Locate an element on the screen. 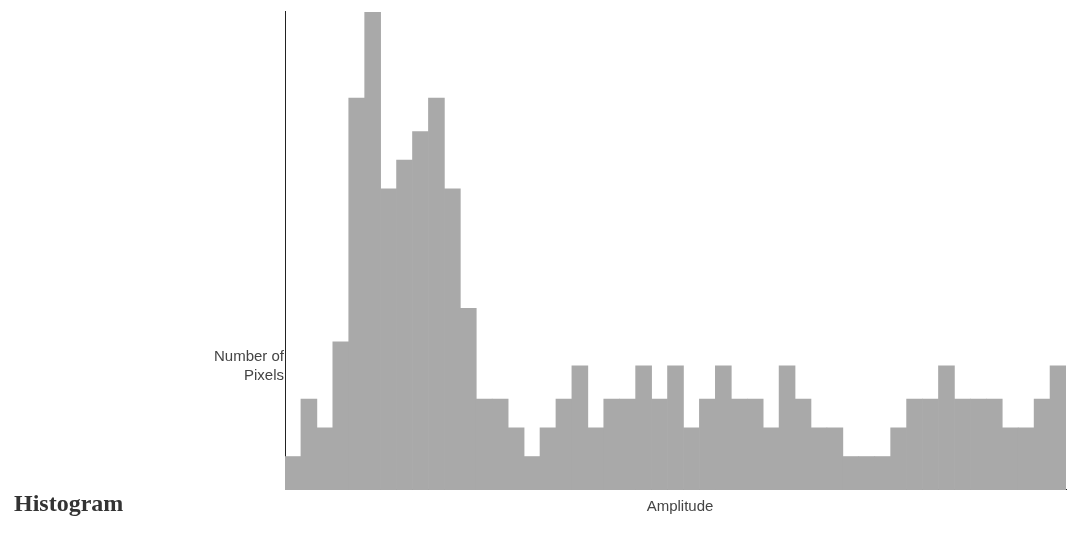  text: Histogram is located at coordinates (69, 503).